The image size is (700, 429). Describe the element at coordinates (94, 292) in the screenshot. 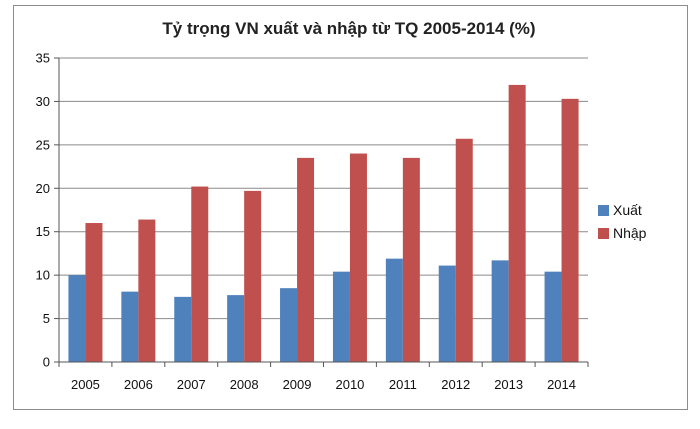

I see `bar-nhap-2005` at that location.